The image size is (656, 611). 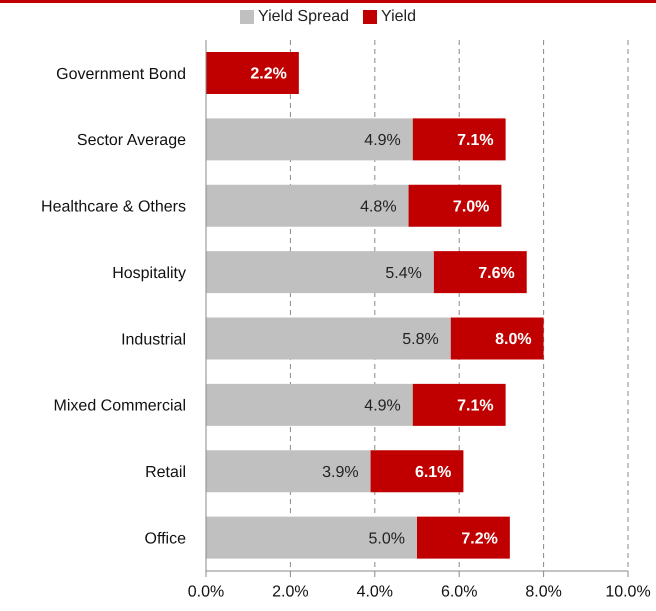 I want to click on x-tick-label: 4.0%, so click(x=375, y=591).